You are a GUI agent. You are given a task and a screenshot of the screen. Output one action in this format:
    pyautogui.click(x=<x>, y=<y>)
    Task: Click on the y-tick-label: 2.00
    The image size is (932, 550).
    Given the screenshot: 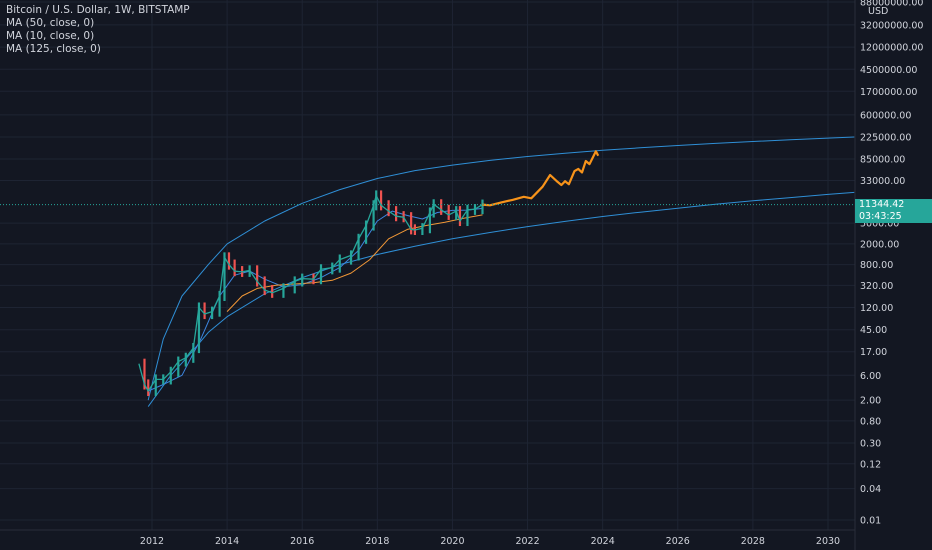 What is the action you would take?
    pyautogui.click(x=870, y=401)
    